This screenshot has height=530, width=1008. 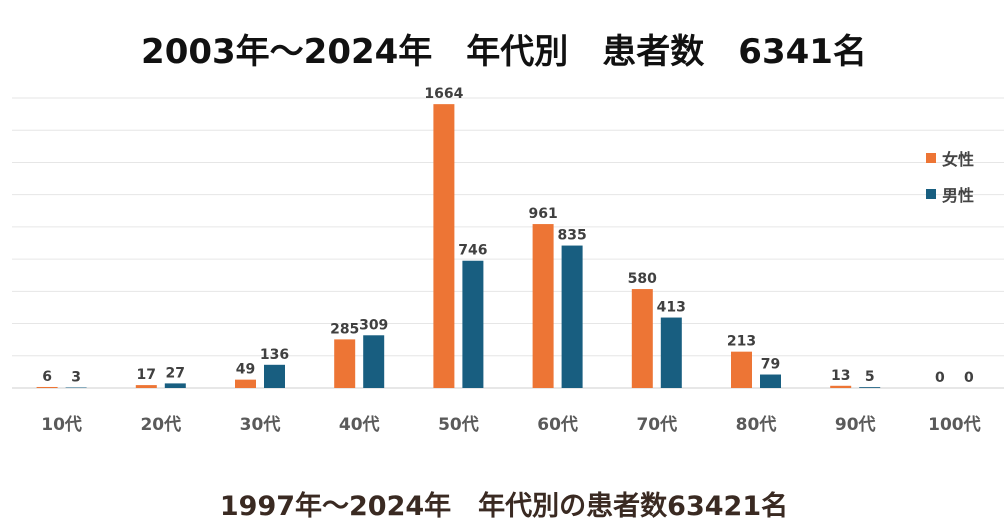 What do you see at coordinates (656, 424) in the screenshot?
I see `x-tick-label: 70代` at bounding box center [656, 424].